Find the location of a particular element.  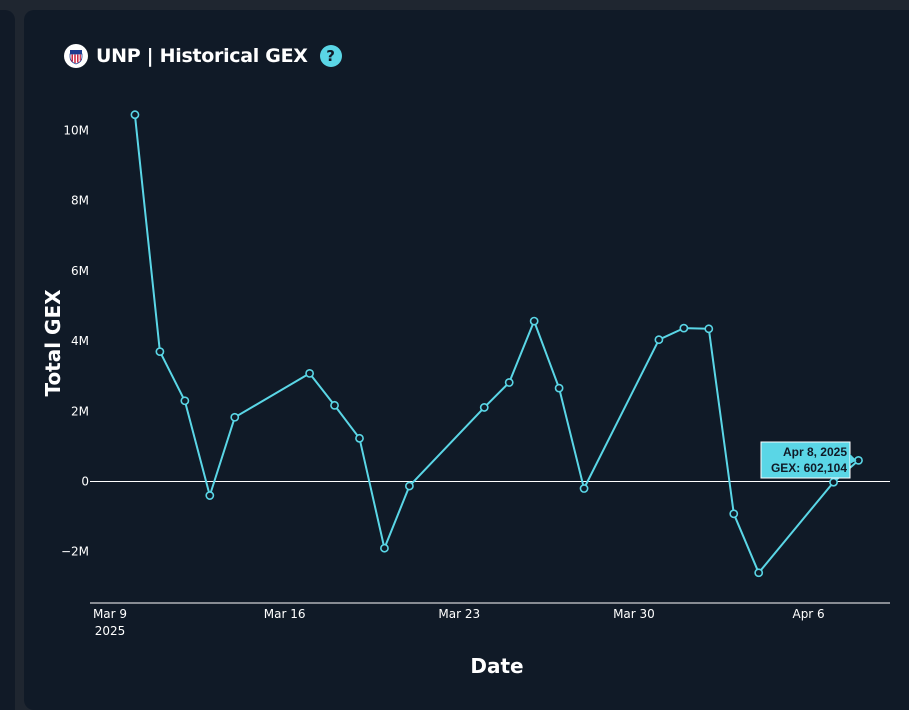

y-tick-label: 10M is located at coordinates (76, 131).